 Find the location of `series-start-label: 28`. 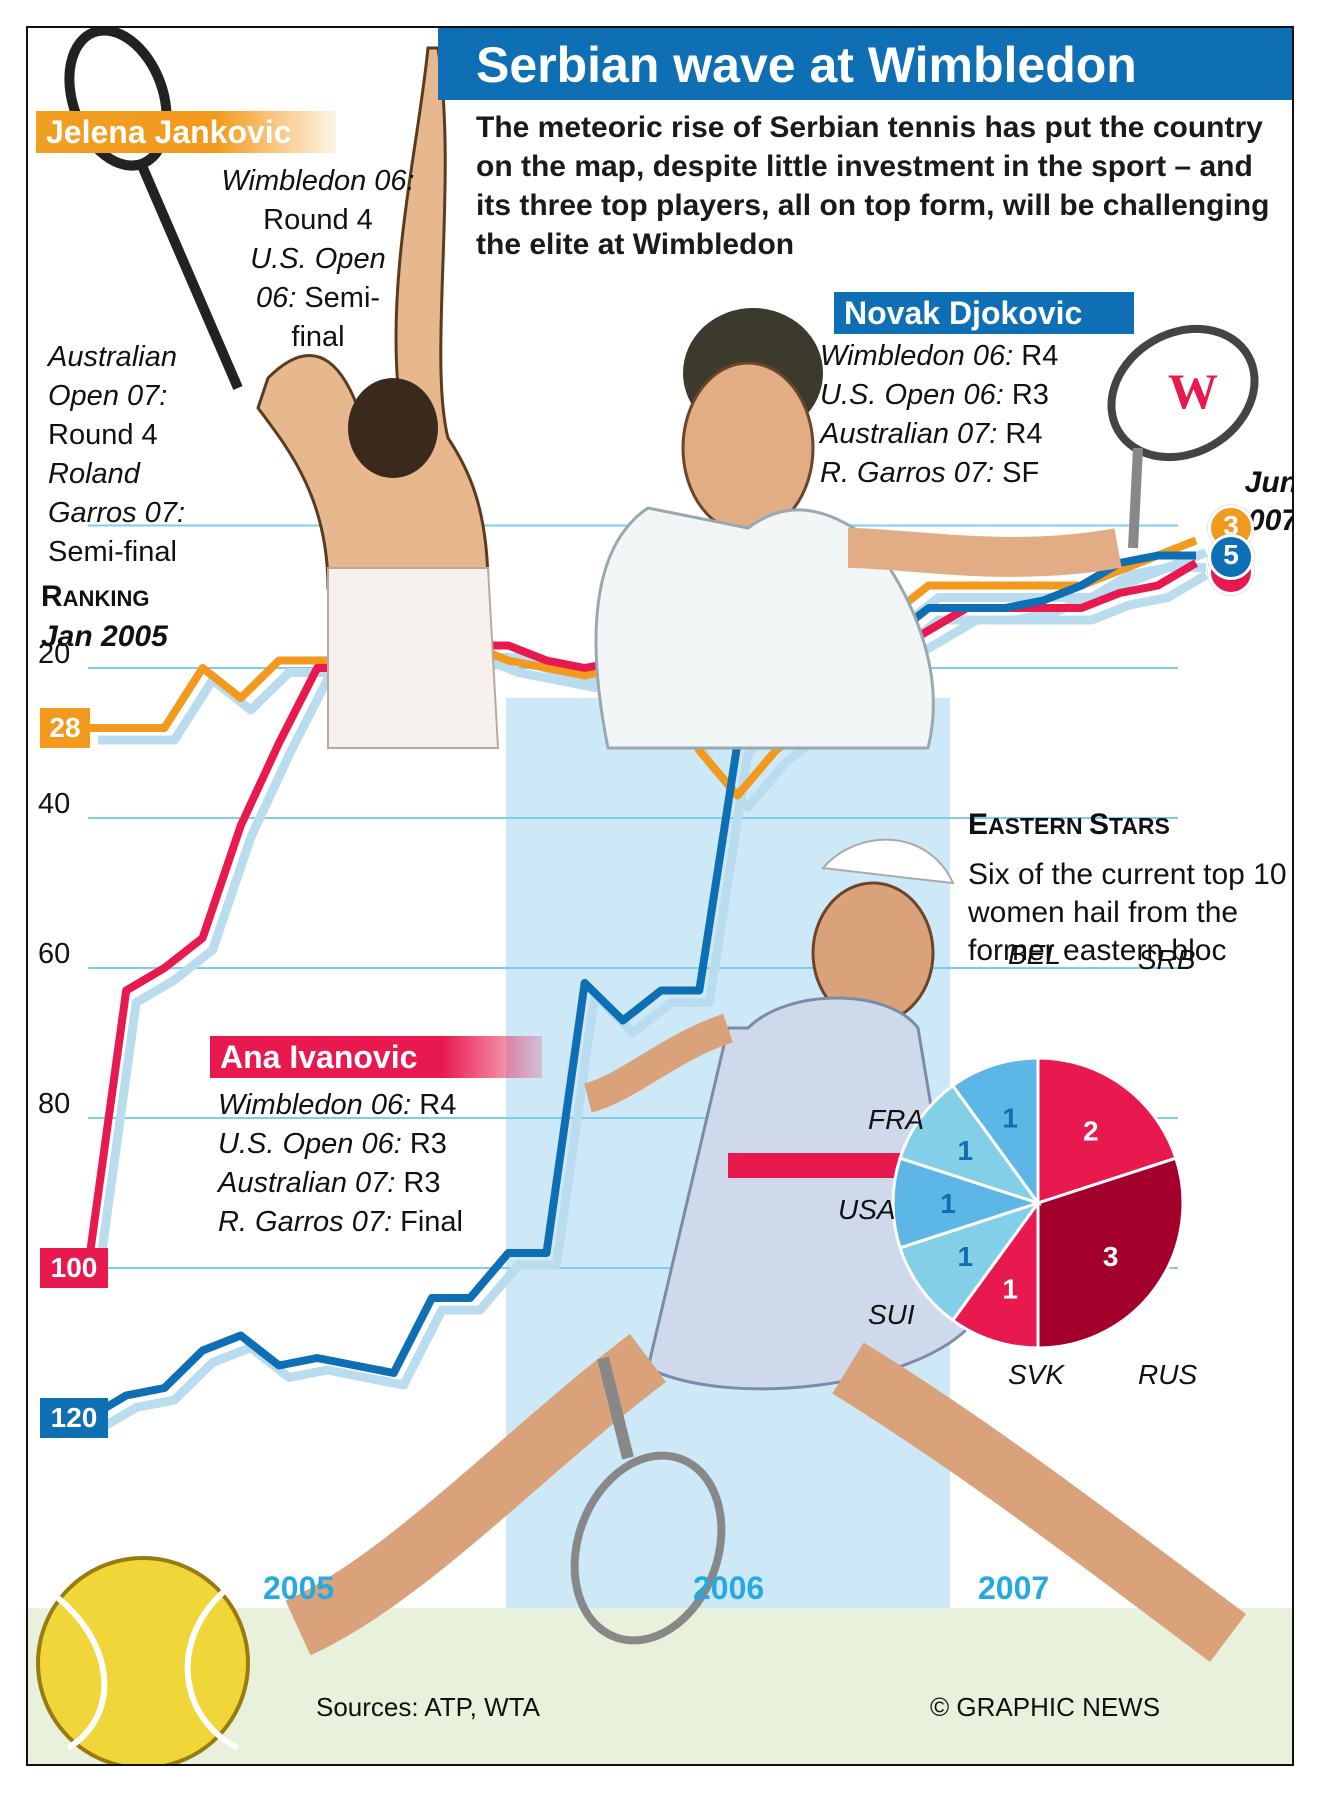

series-start-label: 28 is located at coordinates (65, 728).